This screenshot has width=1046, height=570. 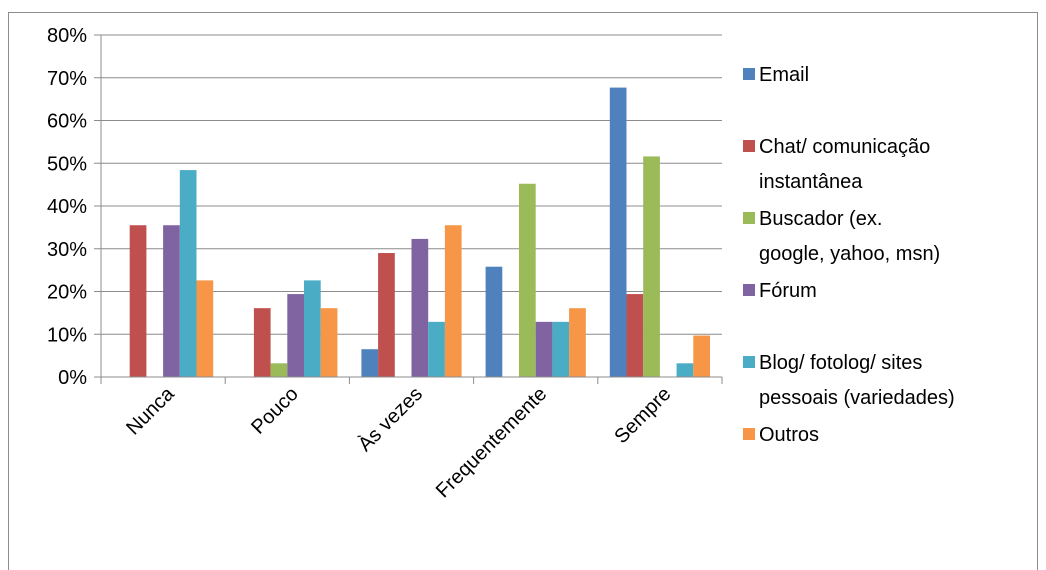 What do you see at coordinates (491, 442) in the screenshot?
I see `x-category-label: Frequentemente` at bounding box center [491, 442].